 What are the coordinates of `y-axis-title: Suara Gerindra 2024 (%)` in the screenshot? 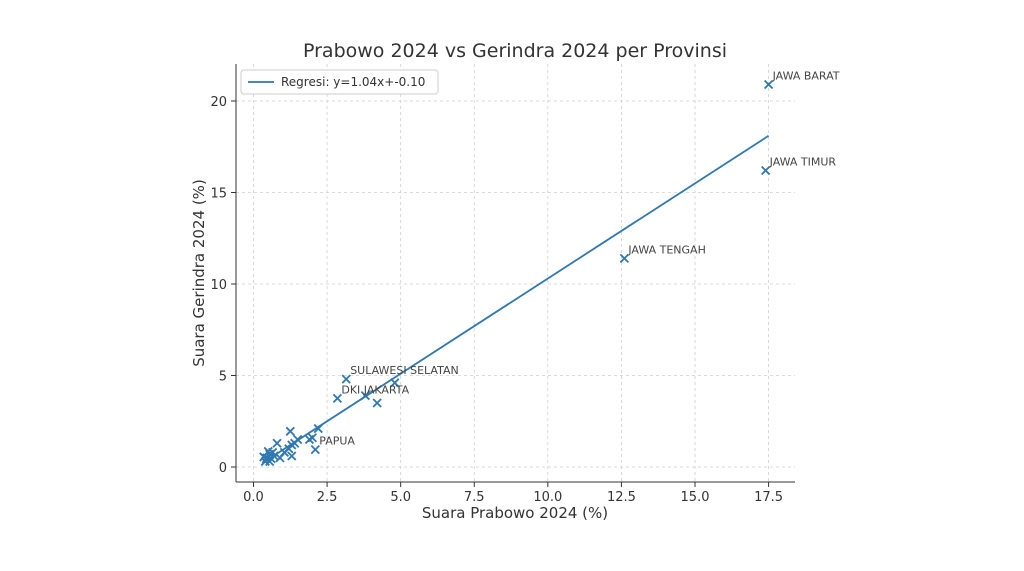 It's located at (199, 273).